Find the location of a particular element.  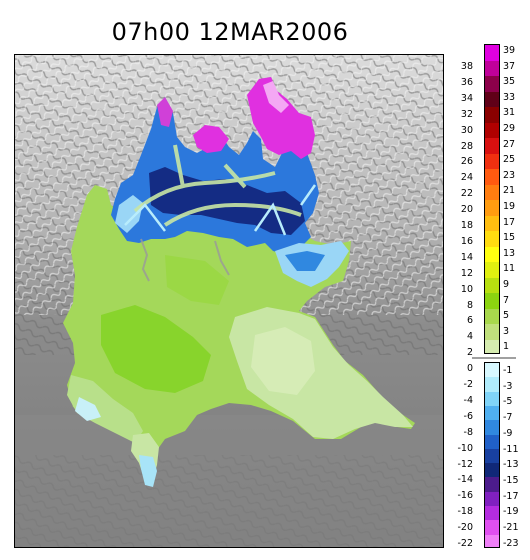

legend-tick-right: 7 is located at coordinates (506, 300).